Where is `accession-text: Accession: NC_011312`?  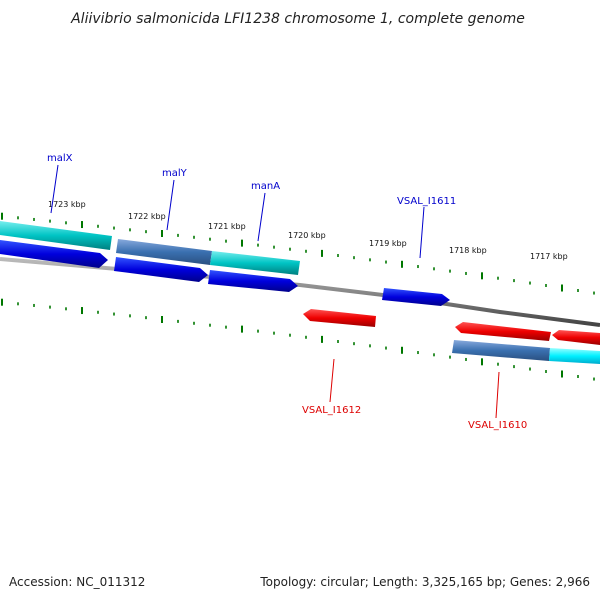
accession-text: Accession: NC_011312 is located at coordinates (77, 582).